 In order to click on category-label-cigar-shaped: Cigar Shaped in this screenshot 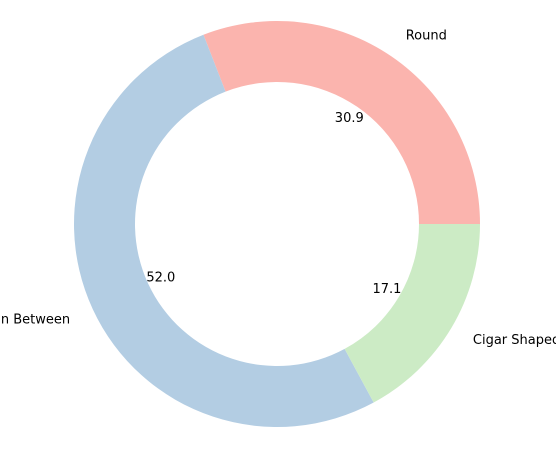, I will do `click(514, 340)`.